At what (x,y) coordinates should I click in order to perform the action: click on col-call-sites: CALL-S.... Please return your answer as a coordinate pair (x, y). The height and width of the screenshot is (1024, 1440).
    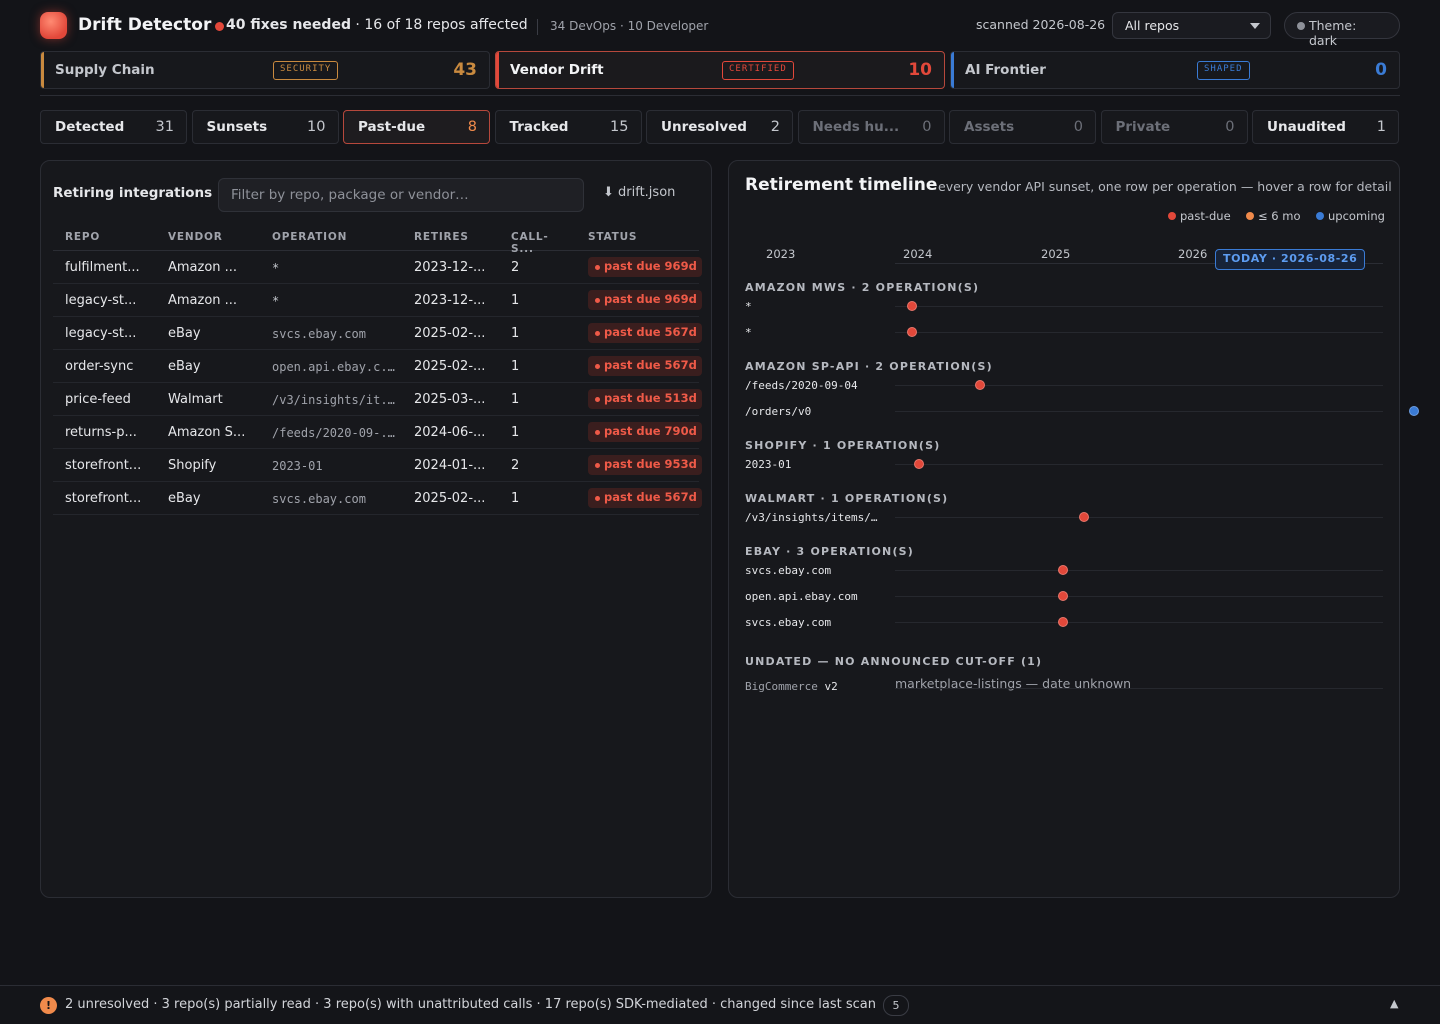
    Looking at the image, I should click on (530, 243).